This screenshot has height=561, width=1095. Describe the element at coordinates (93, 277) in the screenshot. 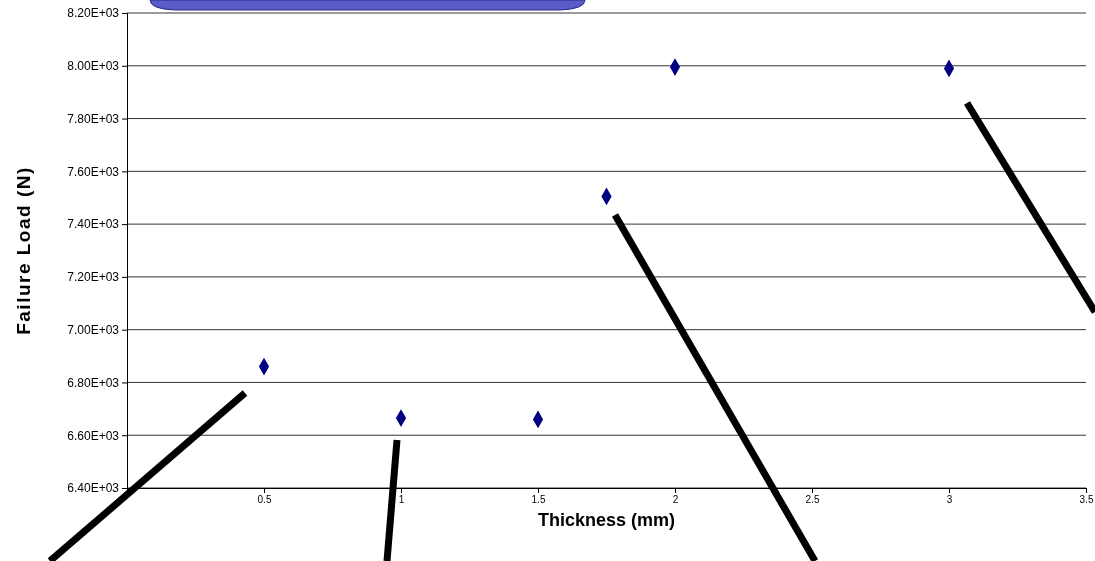

I see `y-tick-label: 7.20E+03` at that location.